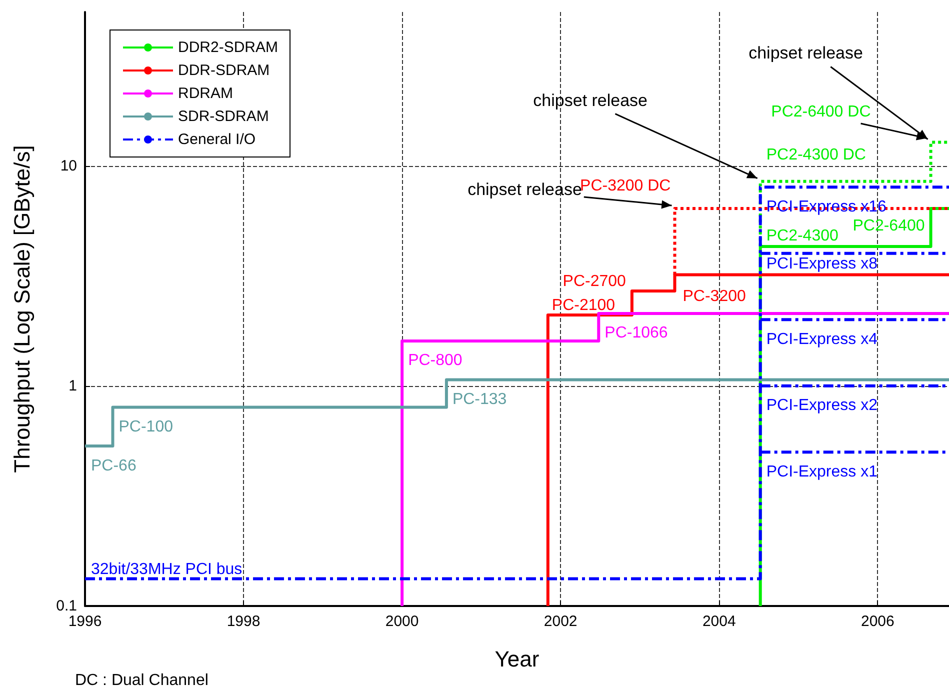  What do you see at coordinates (821, 111) in the screenshot?
I see `annotation: PC2-6400 DC` at bounding box center [821, 111].